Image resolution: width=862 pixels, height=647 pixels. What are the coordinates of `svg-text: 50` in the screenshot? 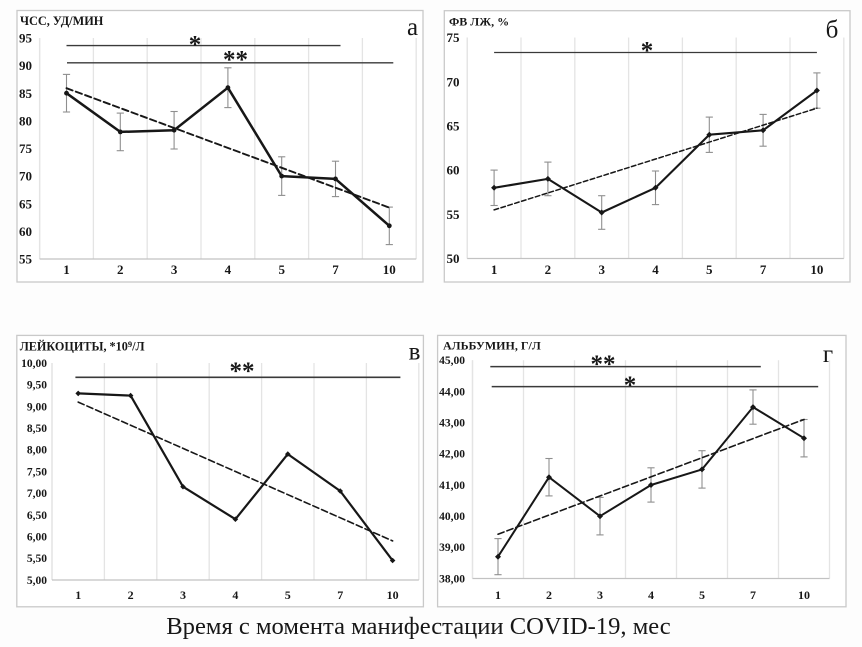 It's located at (453, 258).